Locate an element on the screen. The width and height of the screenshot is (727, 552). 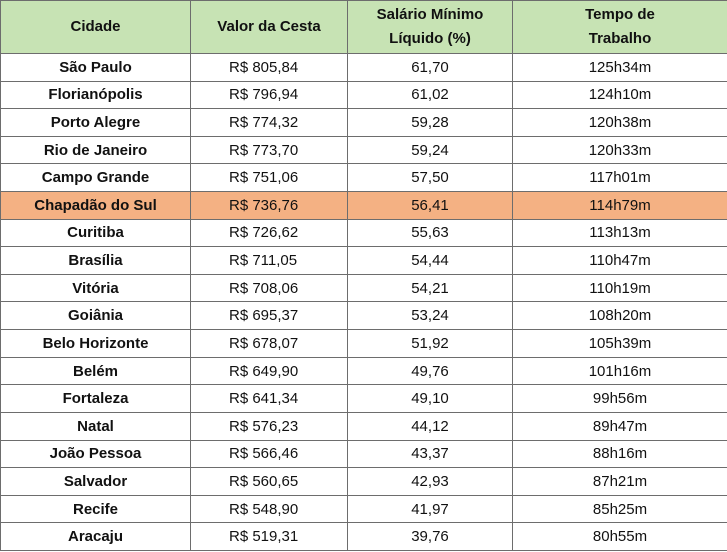
cell-tempo: 125h34m is located at coordinates (619, 67).